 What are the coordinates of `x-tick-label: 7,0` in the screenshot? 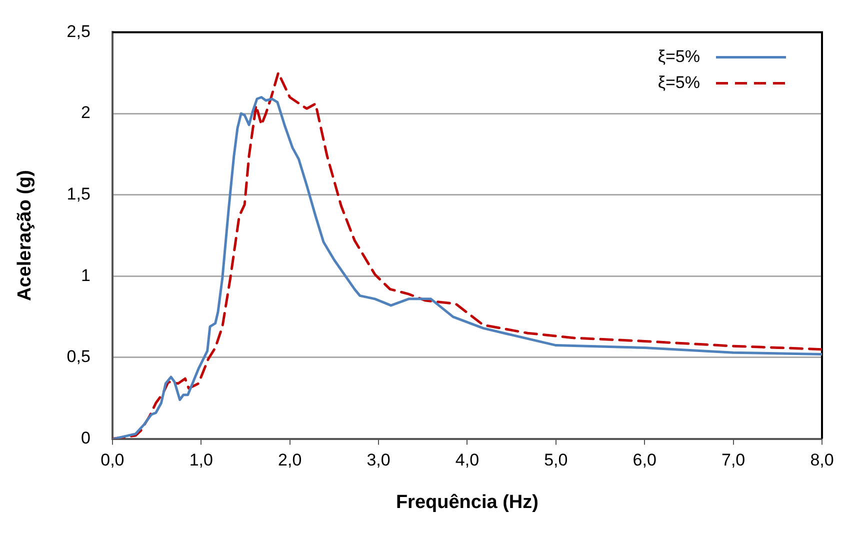 It's located at (733, 460).